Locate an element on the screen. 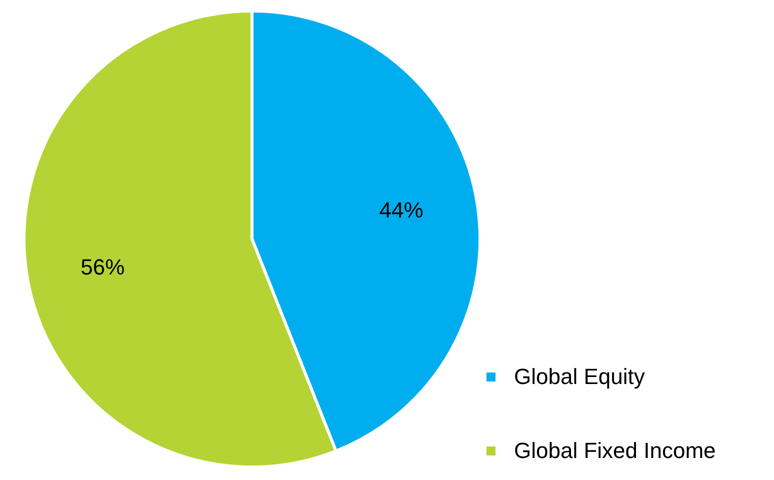  data-label: 44% is located at coordinates (401, 210).